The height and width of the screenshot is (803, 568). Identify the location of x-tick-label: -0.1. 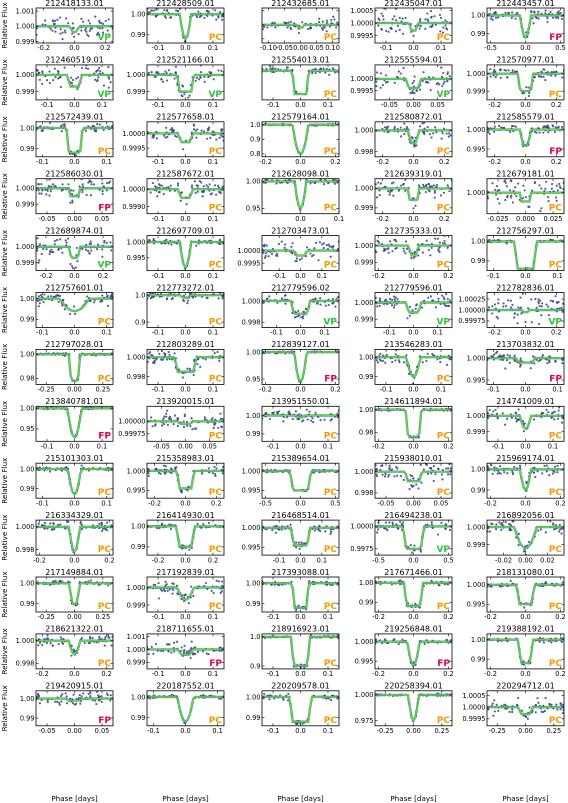
(47, 105).